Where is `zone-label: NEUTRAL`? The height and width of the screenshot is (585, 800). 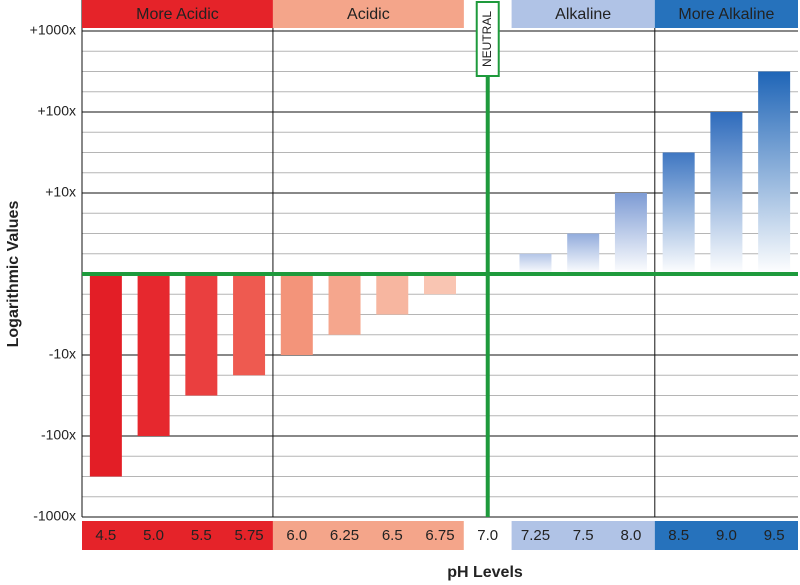 zone-label: NEUTRAL is located at coordinates (487, 39).